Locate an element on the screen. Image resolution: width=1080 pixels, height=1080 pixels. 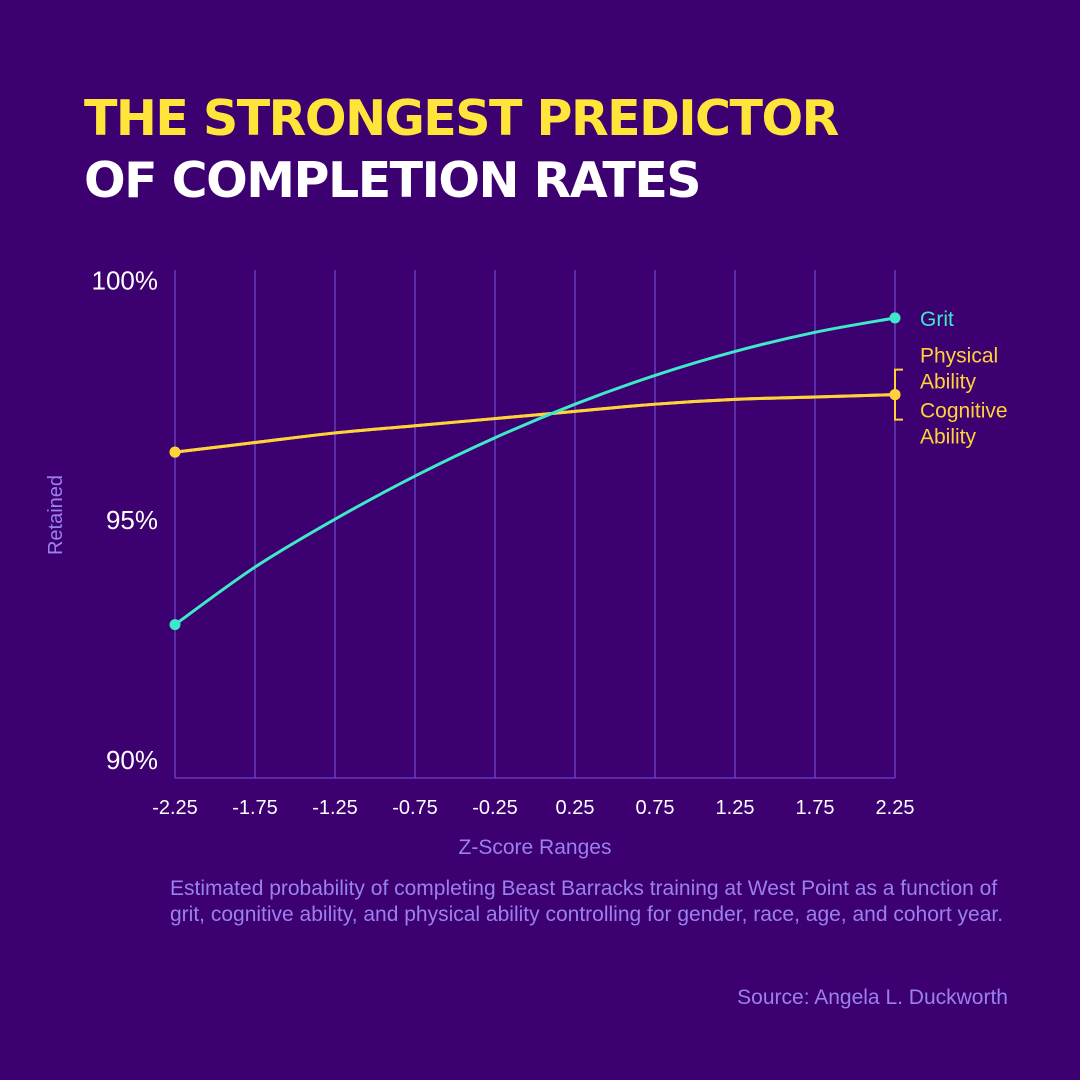
series-line-cognitive-ability is located at coordinates (535, 423).